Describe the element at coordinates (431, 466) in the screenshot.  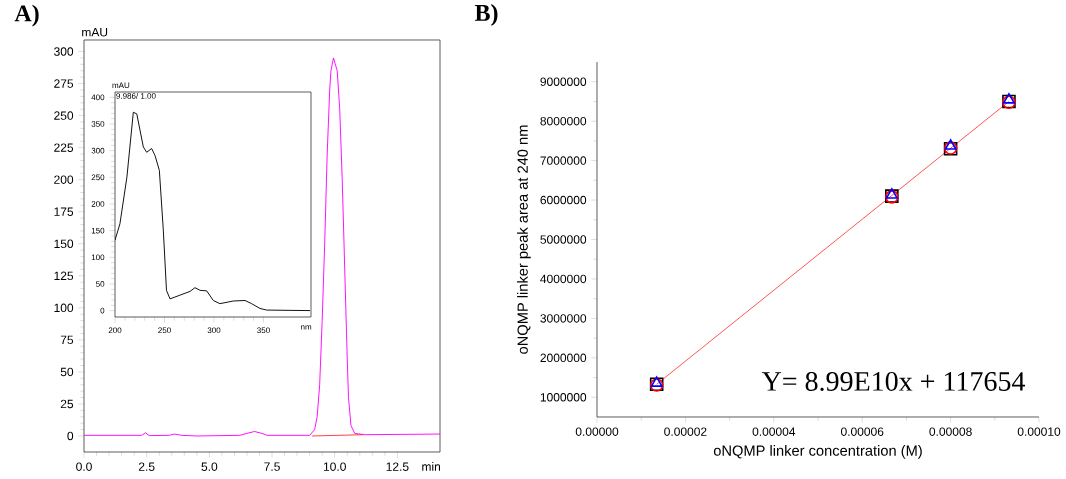
I see `x-axis-title: min` at that location.